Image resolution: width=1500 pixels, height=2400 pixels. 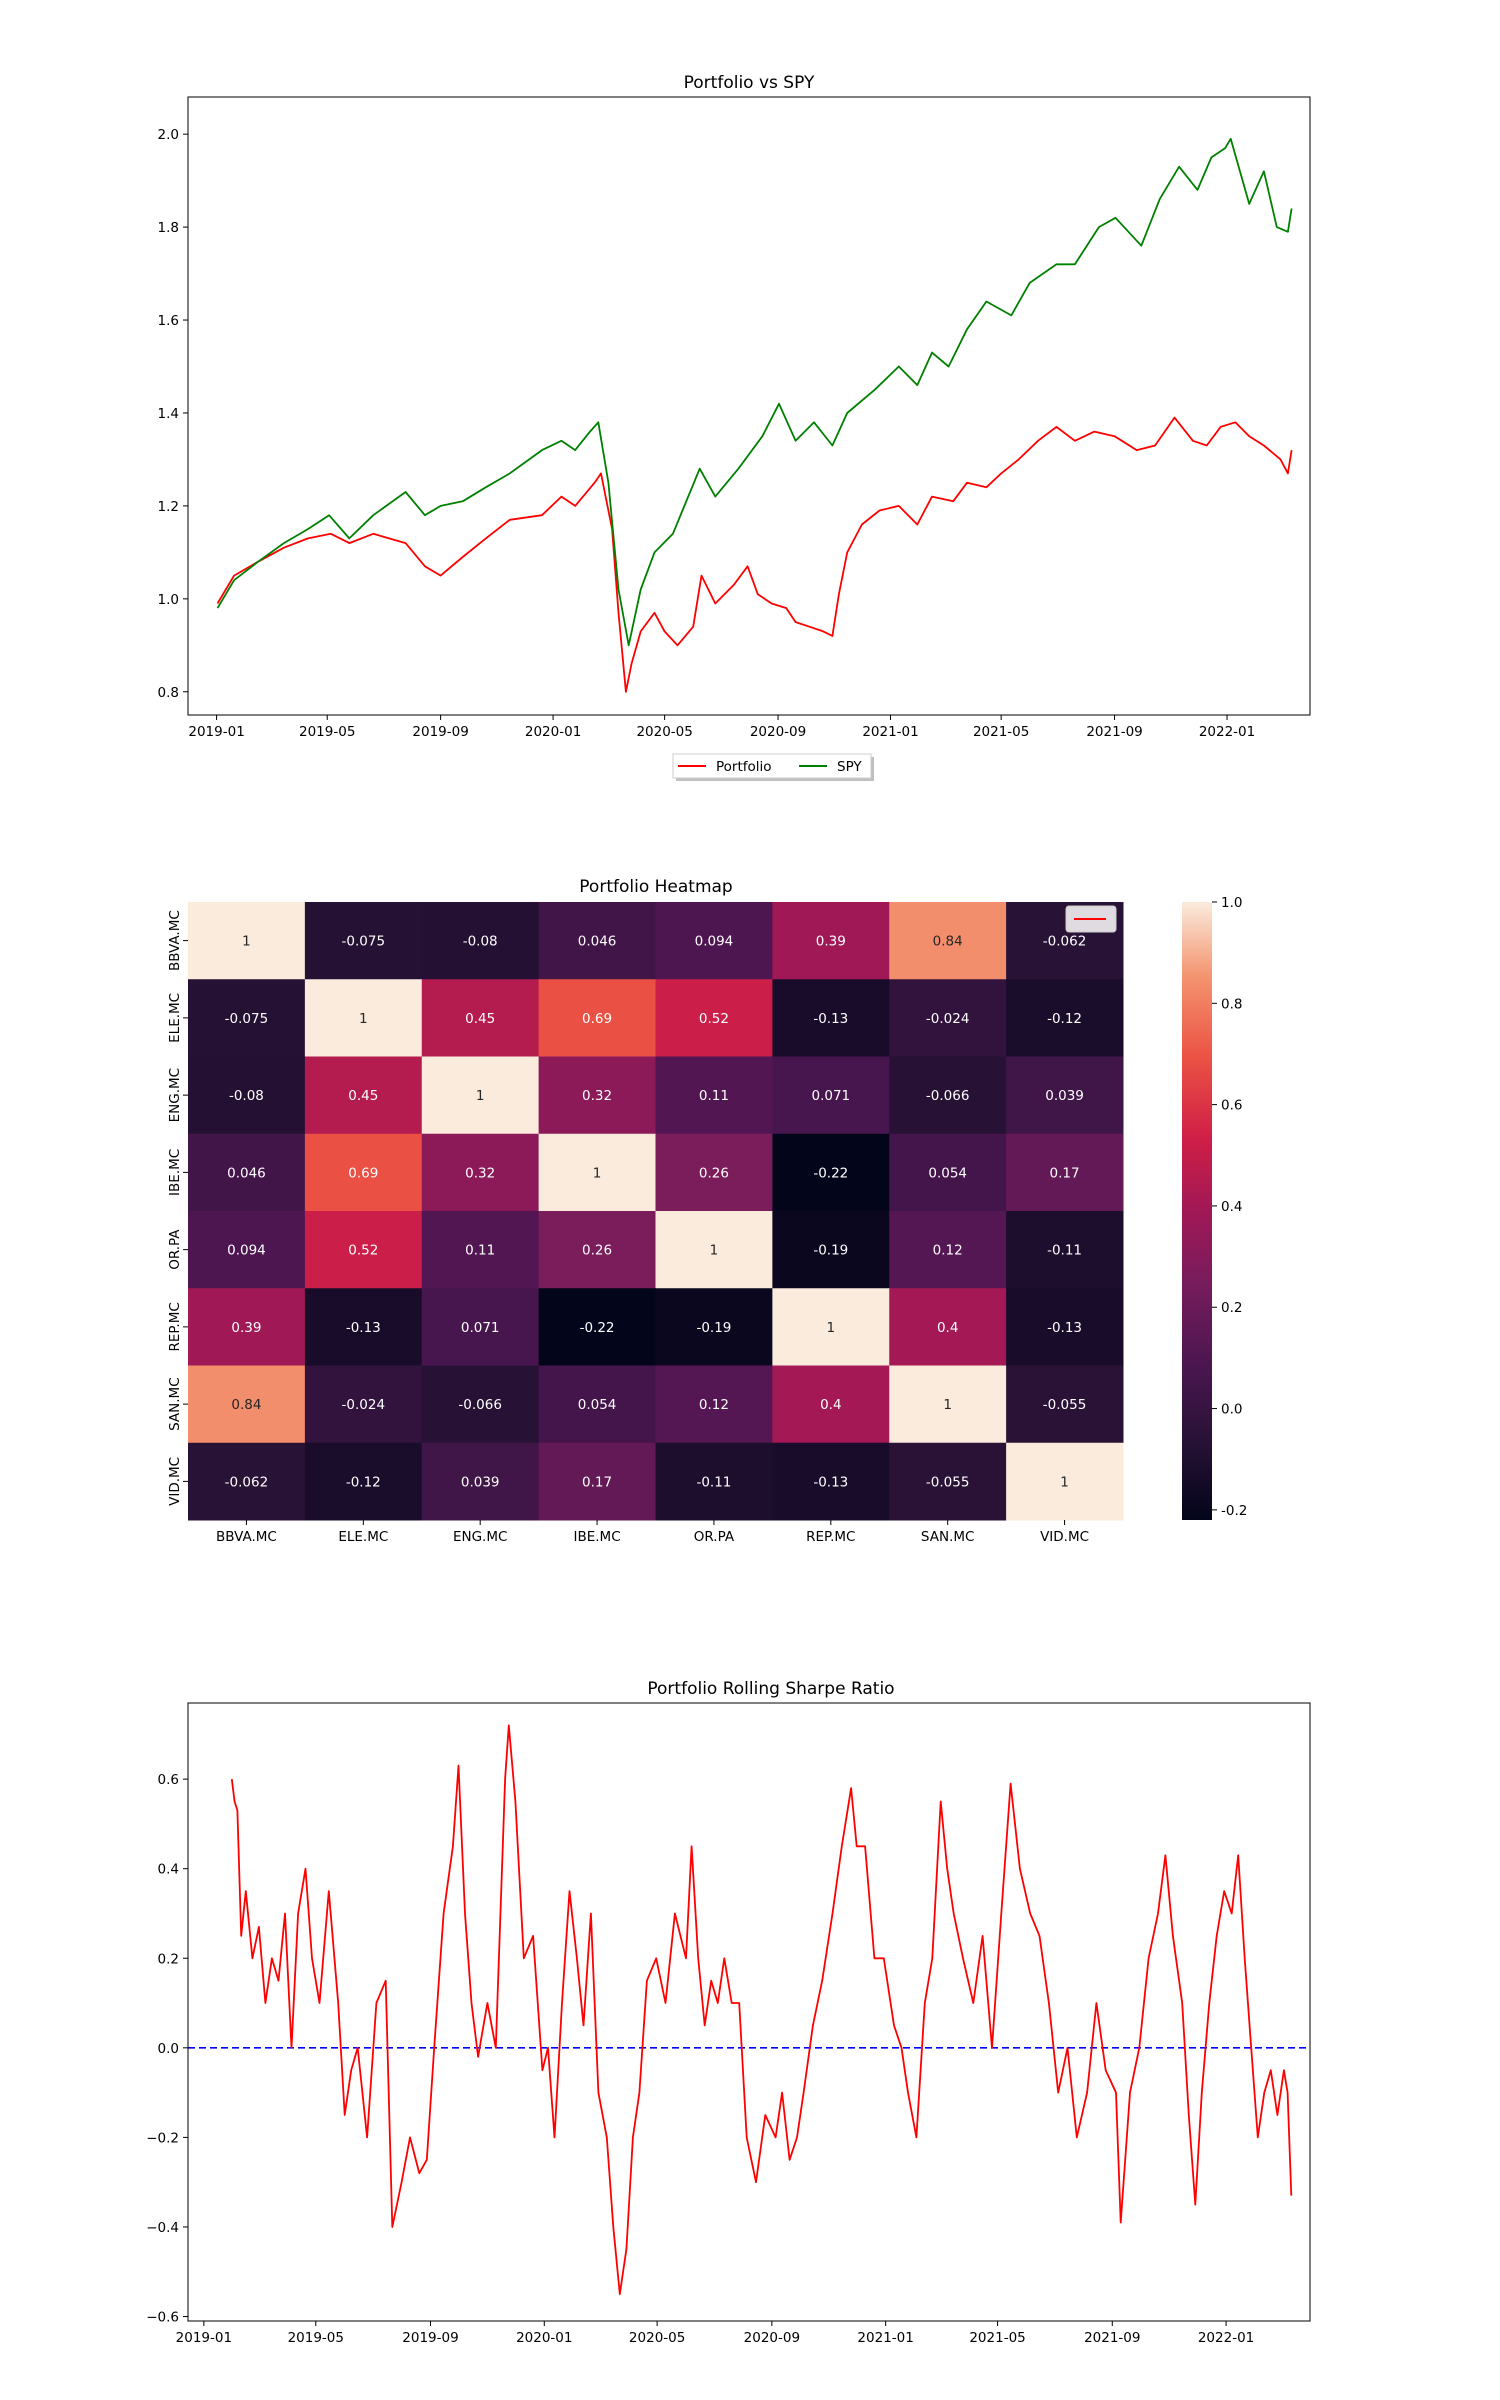 What do you see at coordinates (168, 1870) in the screenshot?
I see `y-tick-label: 0.4` at bounding box center [168, 1870].